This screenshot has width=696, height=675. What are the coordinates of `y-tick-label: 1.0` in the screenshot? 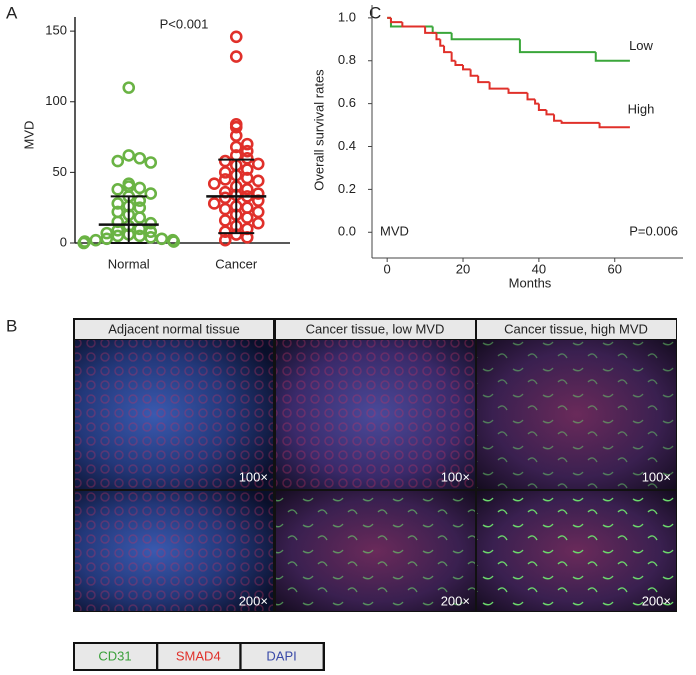 It's located at (347, 16).